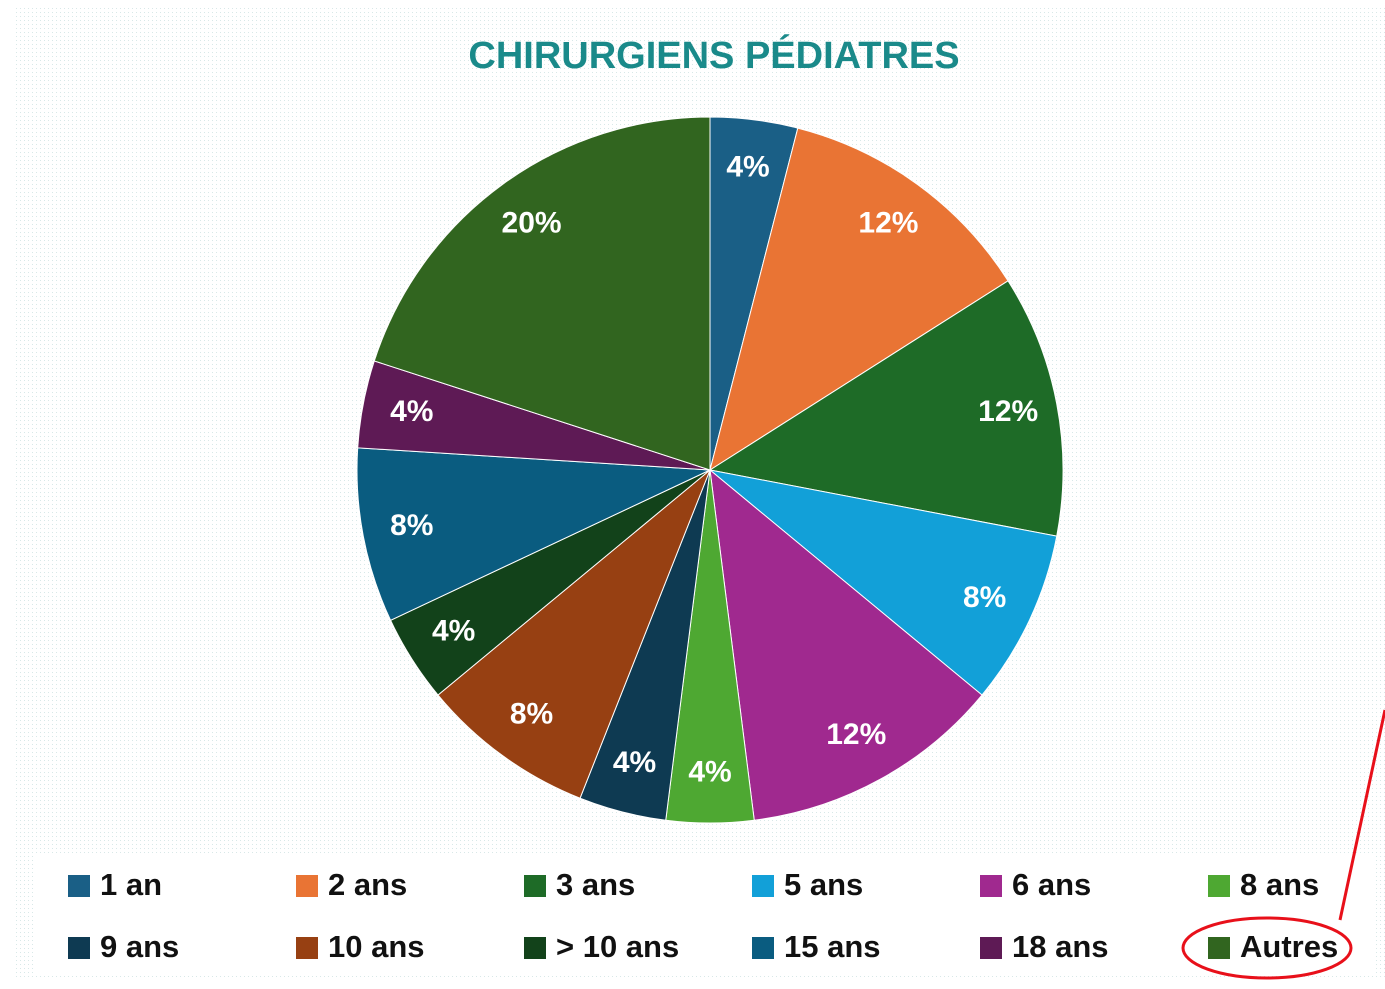 Image resolution: width=1385 pixels, height=989 pixels. What do you see at coordinates (713, 55) in the screenshot?
I see `chart-title: CHIRURGIENS PÉDIATRES` at bounding box center [713, 55].